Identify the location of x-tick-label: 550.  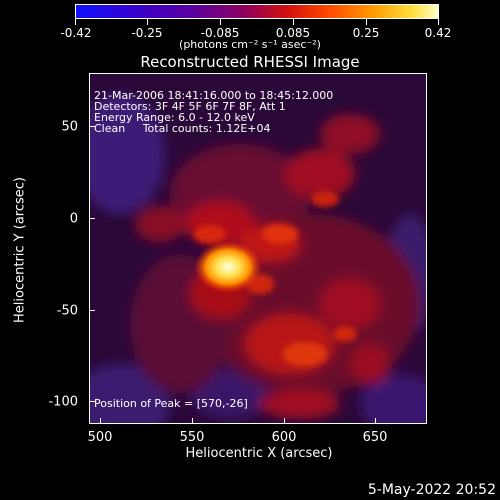
(192, 437).